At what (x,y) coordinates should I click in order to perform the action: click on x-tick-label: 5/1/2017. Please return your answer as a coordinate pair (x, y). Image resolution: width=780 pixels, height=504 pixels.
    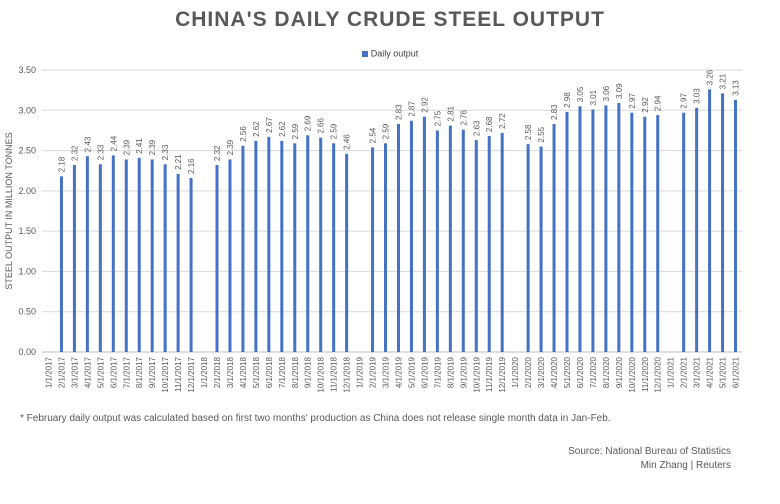
    Looking at the image, I should click on (100, 372).